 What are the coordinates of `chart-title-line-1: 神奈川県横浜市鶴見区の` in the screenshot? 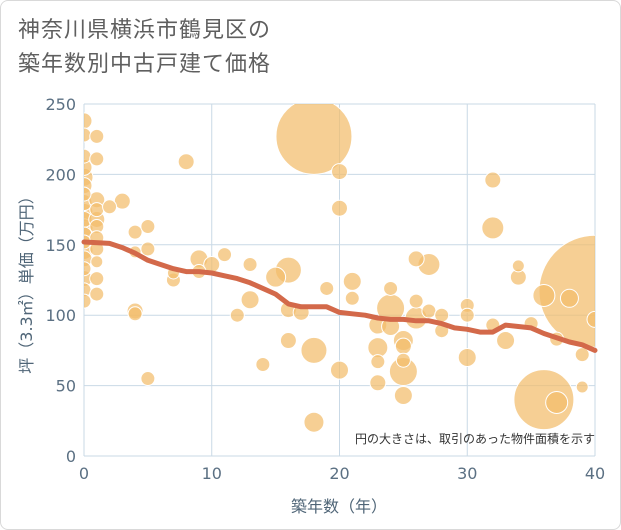 It's located at (145, 30).